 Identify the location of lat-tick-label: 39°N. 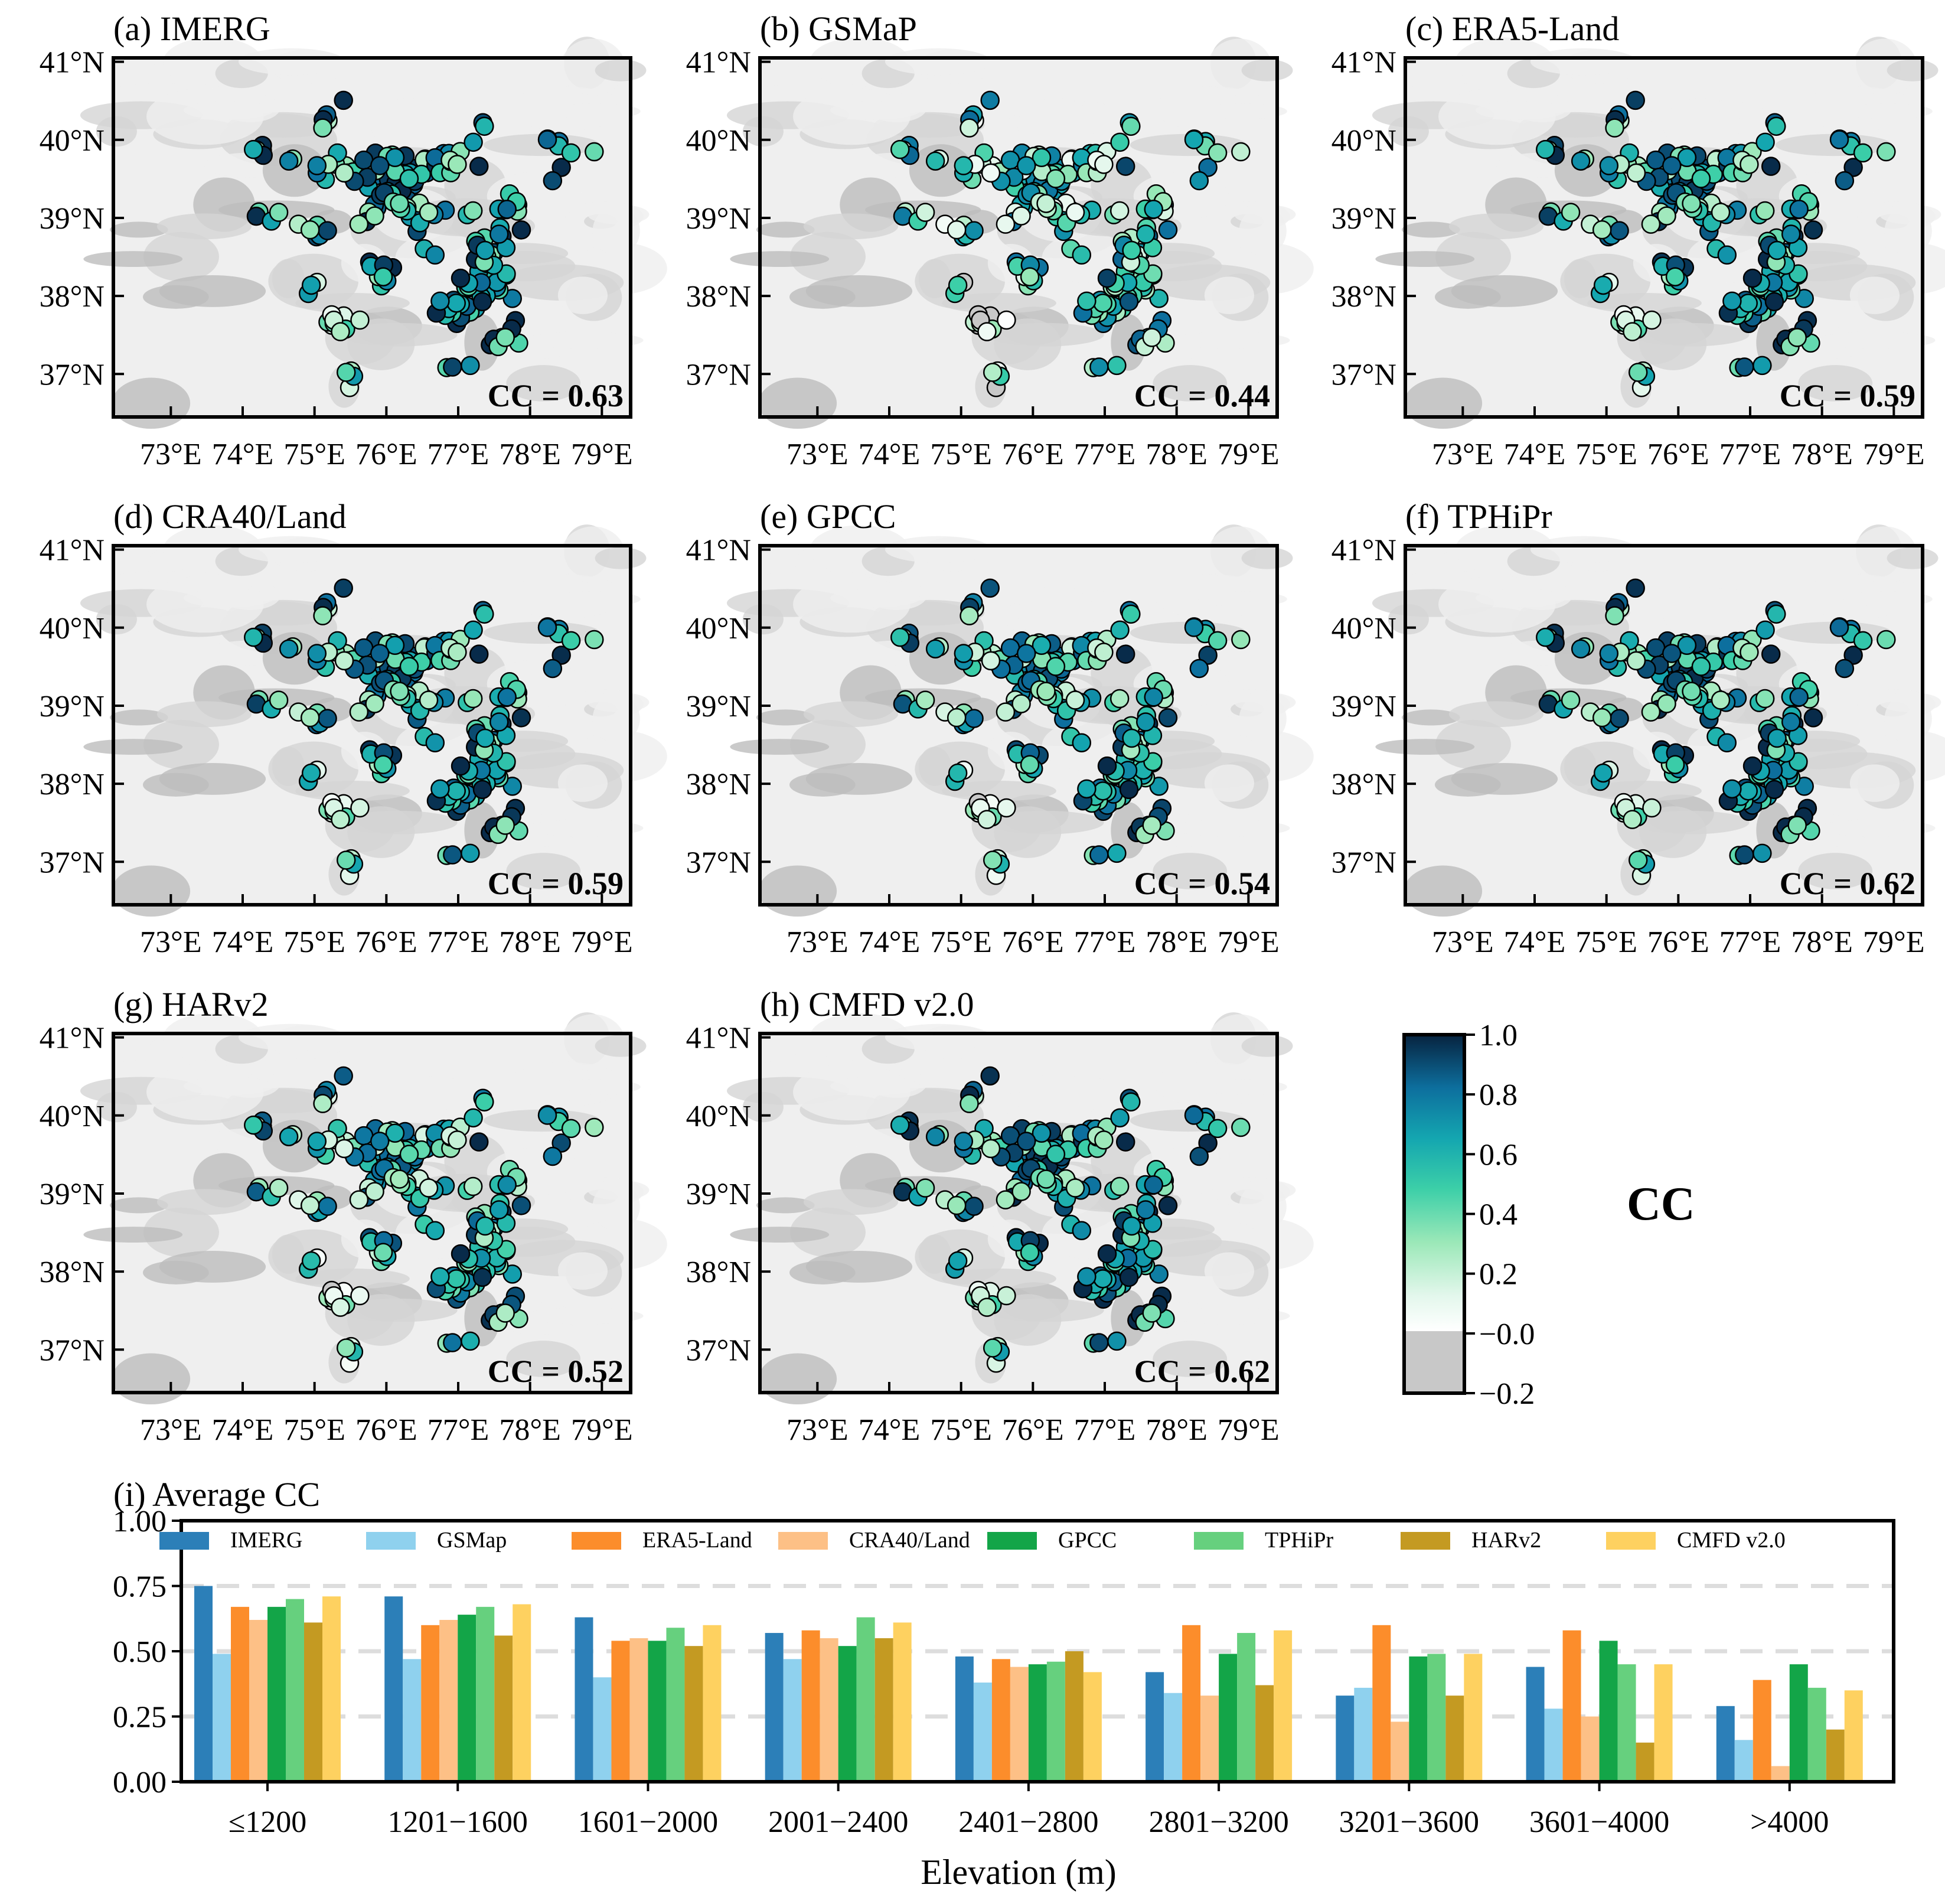
(72, 706).